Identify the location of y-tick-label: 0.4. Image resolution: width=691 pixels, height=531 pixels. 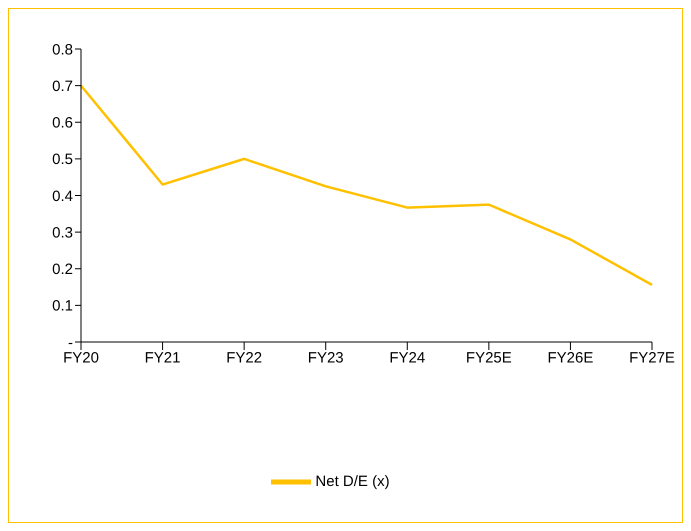
(62, 196).